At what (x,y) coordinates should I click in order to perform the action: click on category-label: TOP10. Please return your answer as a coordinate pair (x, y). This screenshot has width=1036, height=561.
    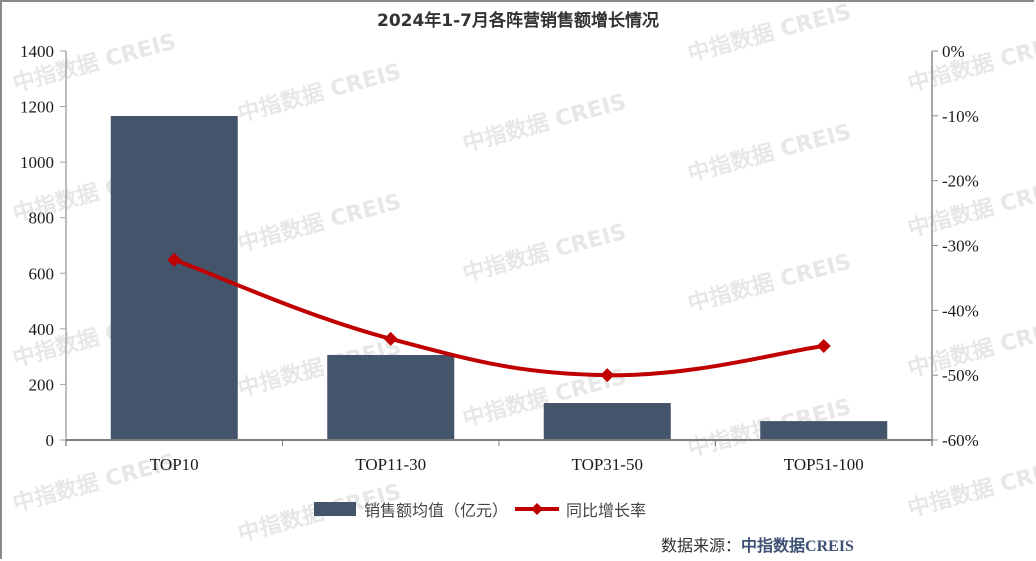
    Looking at the image, I should click on (174, 464).